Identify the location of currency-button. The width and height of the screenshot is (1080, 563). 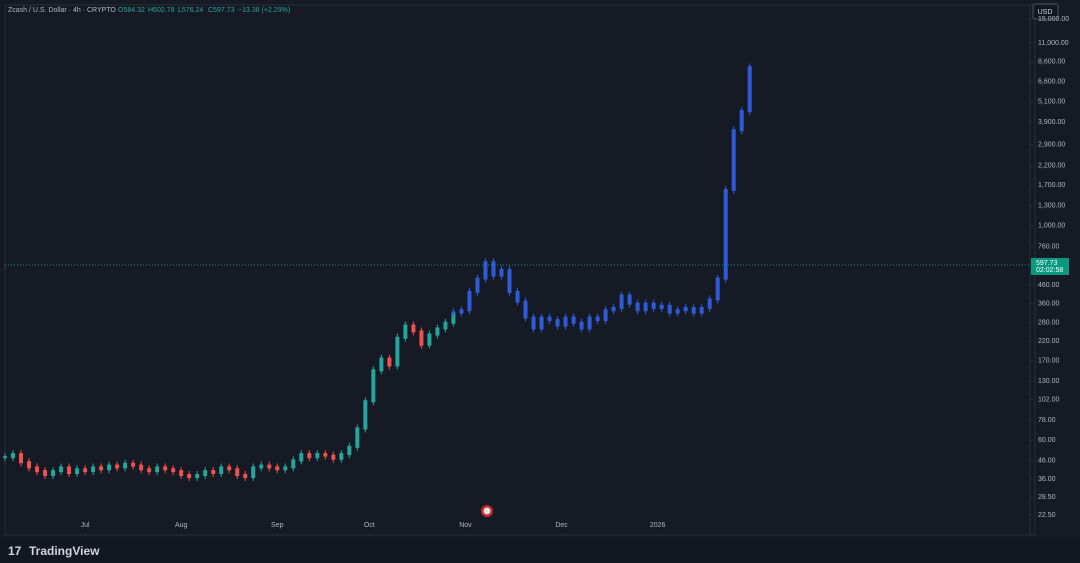
(1045, 11).